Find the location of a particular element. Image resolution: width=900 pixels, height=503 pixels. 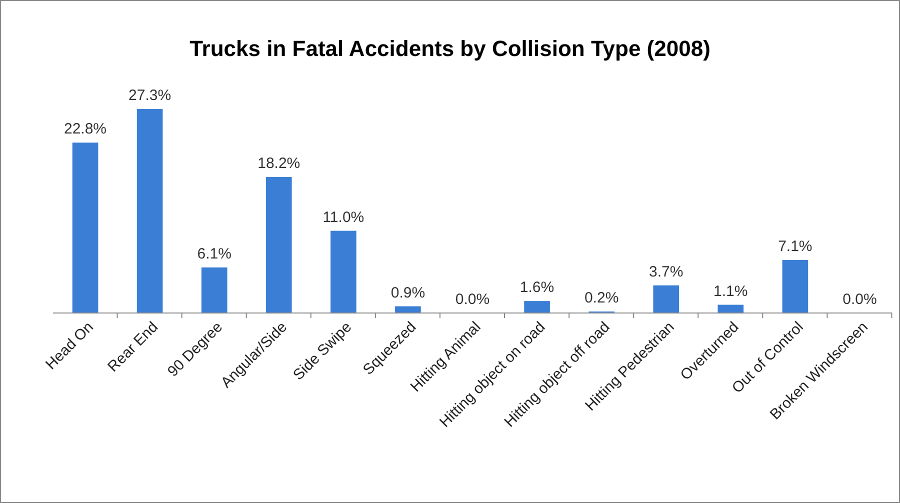

data-label: 1.1% is located at coordinates (731, 291).